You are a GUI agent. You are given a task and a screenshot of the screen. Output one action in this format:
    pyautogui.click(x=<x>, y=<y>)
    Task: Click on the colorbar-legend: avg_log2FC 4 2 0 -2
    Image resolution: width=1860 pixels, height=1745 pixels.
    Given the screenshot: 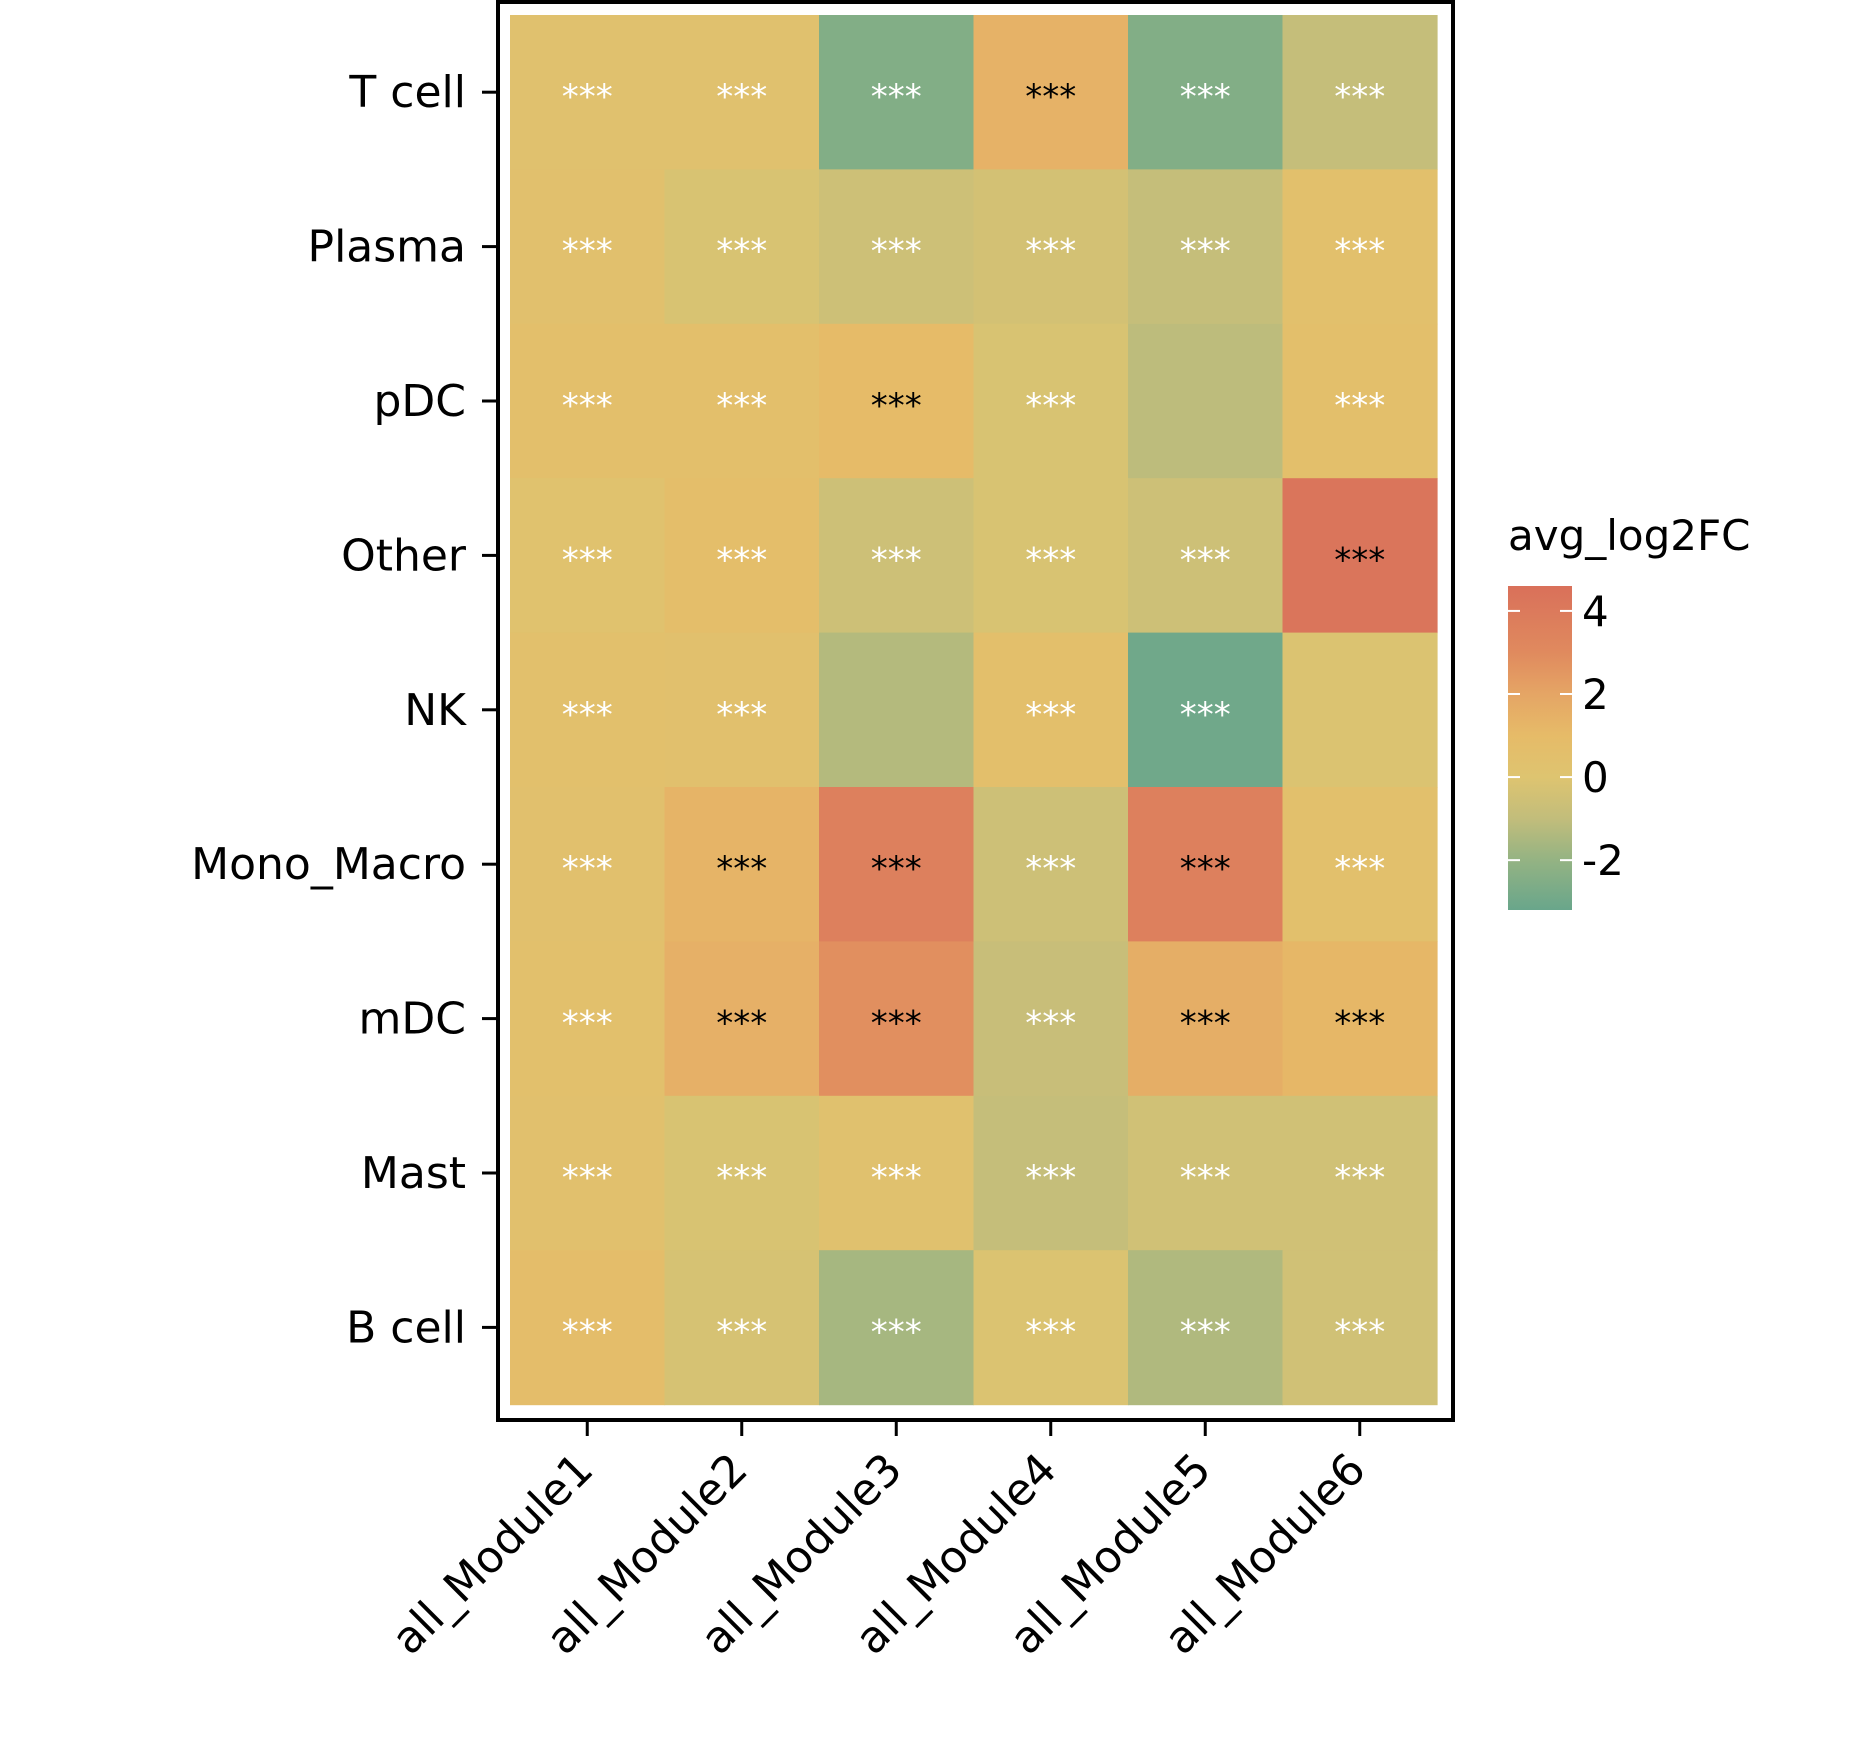 What is the action you would take?
    pyautogui.click(x=1629, y=710)
    